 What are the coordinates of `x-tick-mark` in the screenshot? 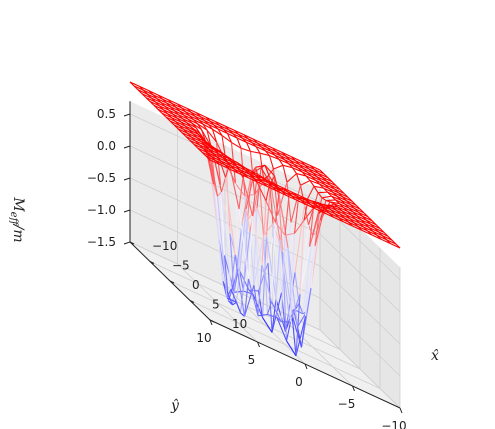 It's located at (152, 262).